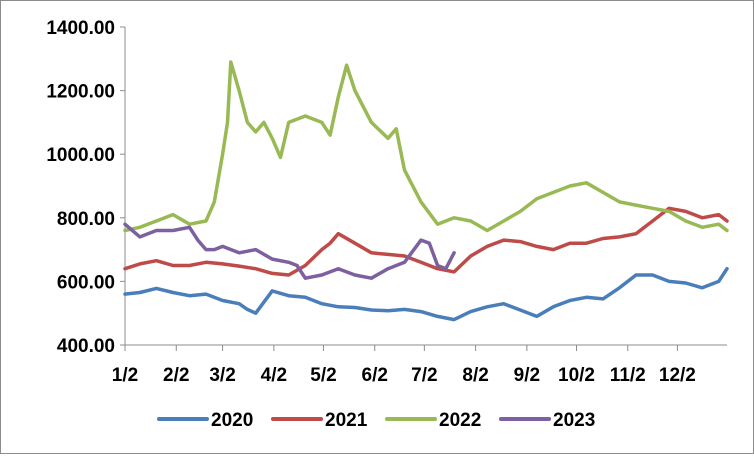  I want to click on x-tick-label: 2/2, so click(176, 375).